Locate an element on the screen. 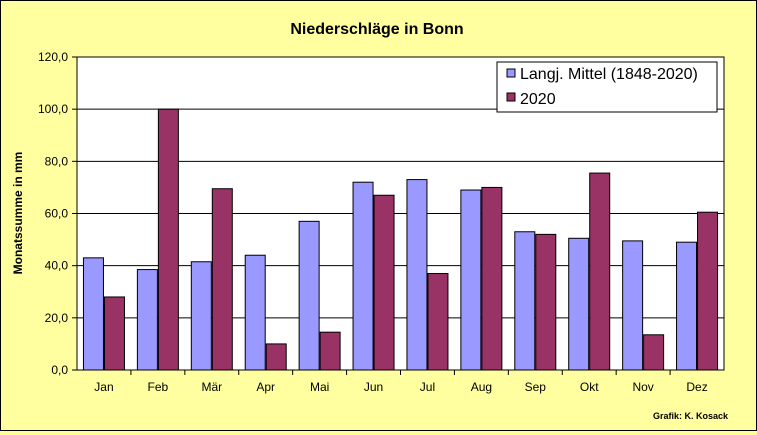 The height and width of the screenshot is (435, 757). y-tick-label: 40,0 is located at coordinates (57, 266).